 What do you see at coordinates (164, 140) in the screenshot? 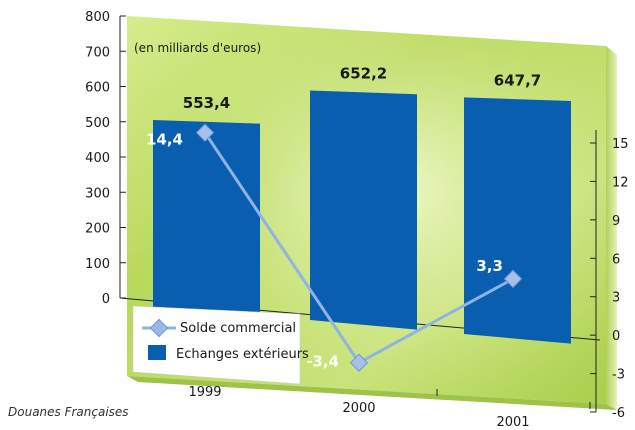
I see `solde-label-1999: 14,4` at bounding box center [164, 140].